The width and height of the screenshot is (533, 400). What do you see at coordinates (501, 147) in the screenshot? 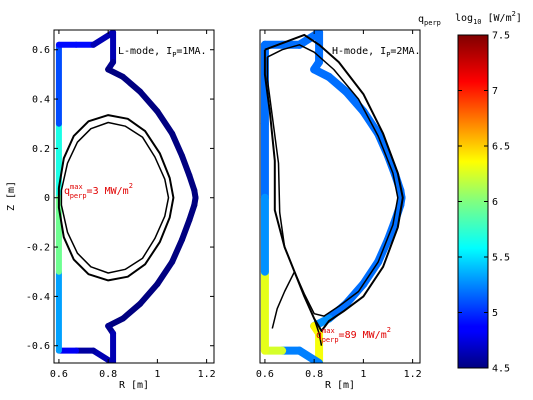
I see `colorbar-tick-label: 6.5` at bounding box center [501, 147].